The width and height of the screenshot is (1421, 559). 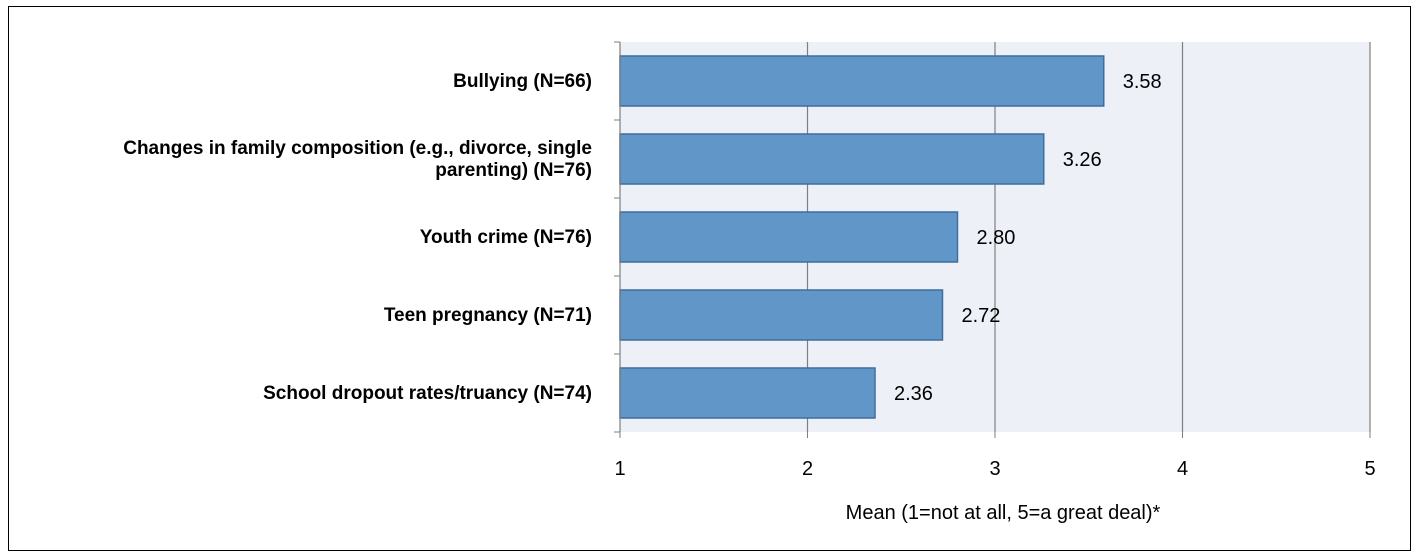 I want to click on data-label: 3.58, so click(x=1142, y=82).